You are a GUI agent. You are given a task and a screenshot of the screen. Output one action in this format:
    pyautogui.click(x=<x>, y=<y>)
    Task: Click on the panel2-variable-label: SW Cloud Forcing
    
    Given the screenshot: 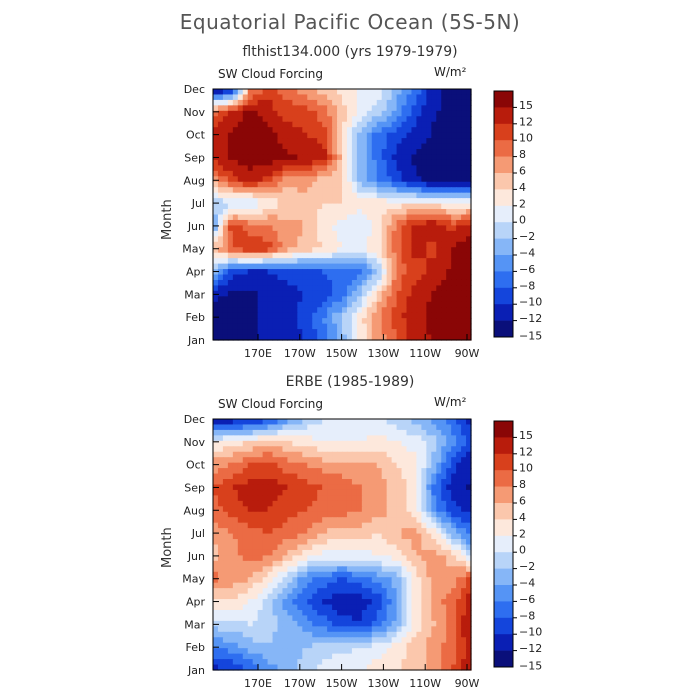 What is the action you would take?
    pyautogui.click(x=271, y=404)
    